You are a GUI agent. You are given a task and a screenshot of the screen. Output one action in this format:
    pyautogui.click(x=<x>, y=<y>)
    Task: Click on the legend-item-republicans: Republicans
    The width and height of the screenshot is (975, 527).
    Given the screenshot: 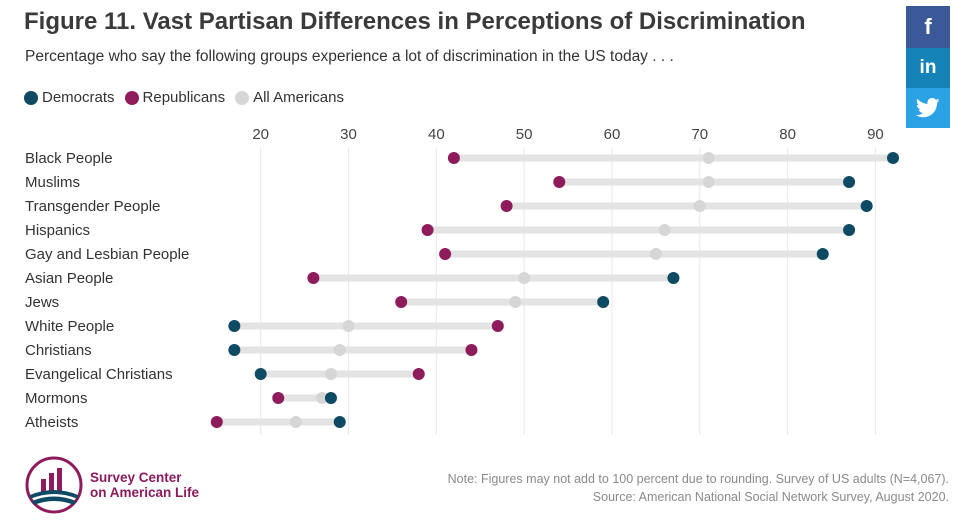 What is the action you would take?
    pyautogui.click(x=175, y=97)
    